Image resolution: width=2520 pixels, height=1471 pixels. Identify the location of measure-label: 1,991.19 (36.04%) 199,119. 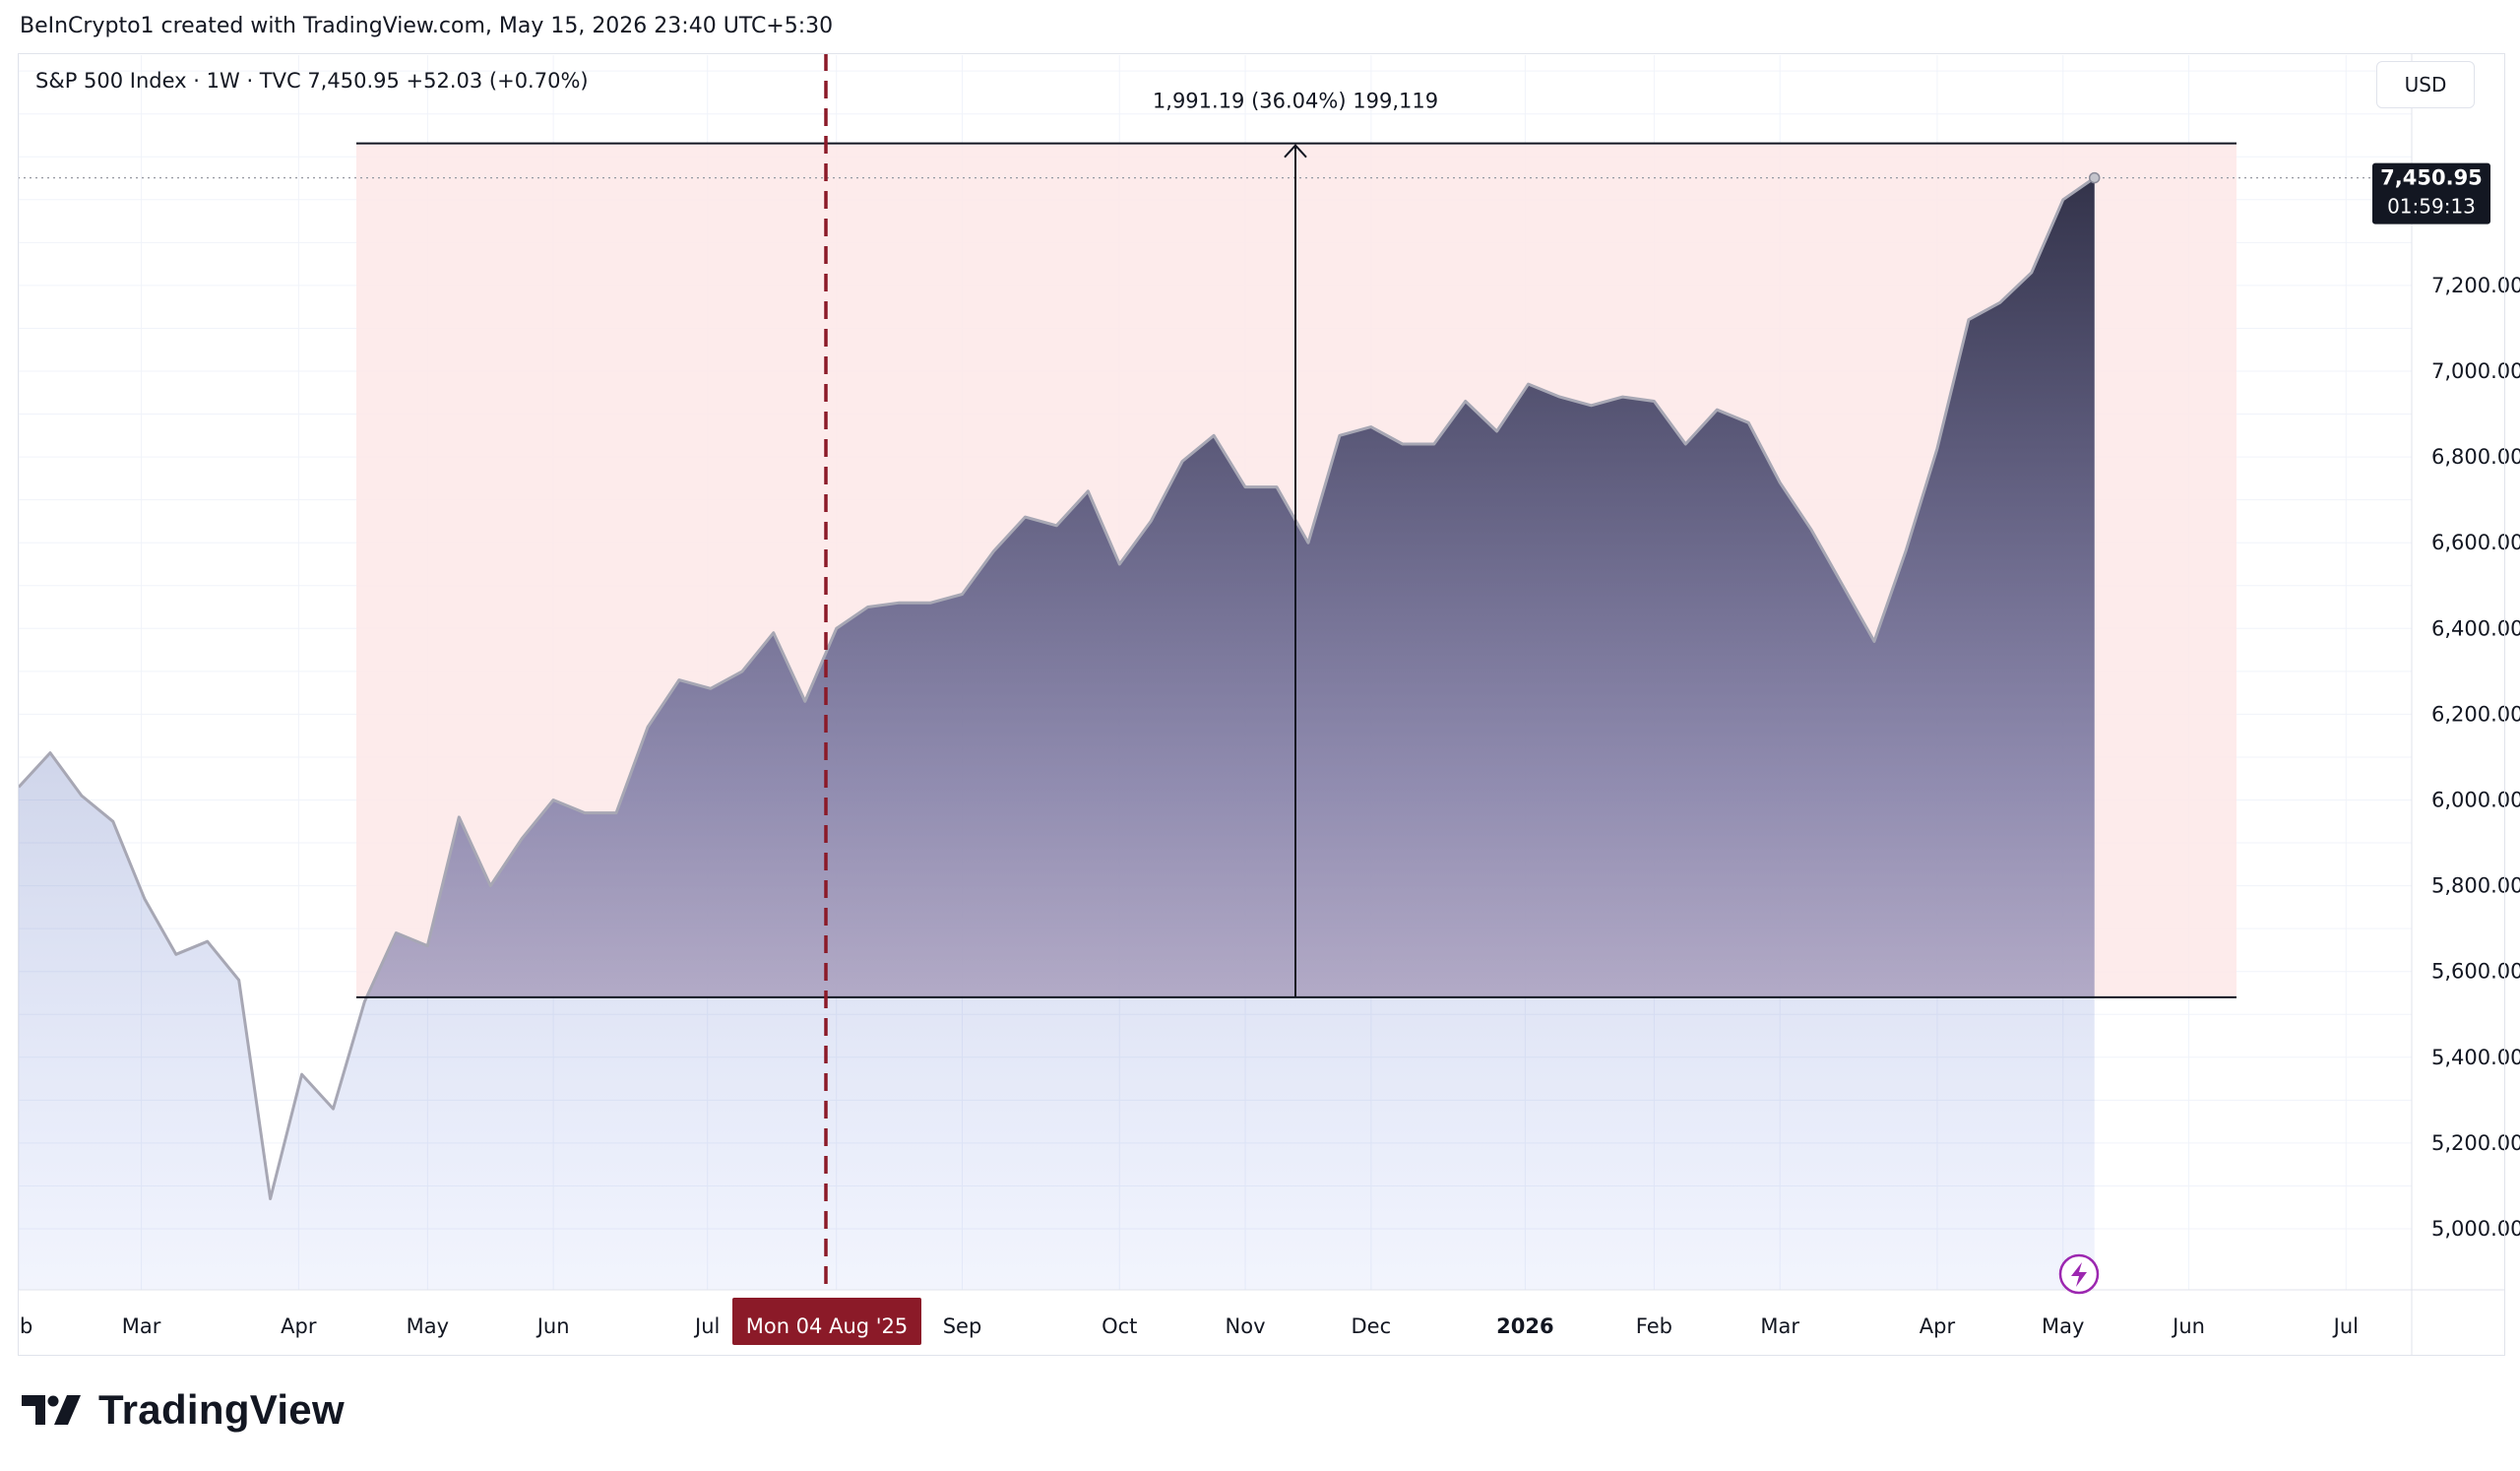
(1295, 101).